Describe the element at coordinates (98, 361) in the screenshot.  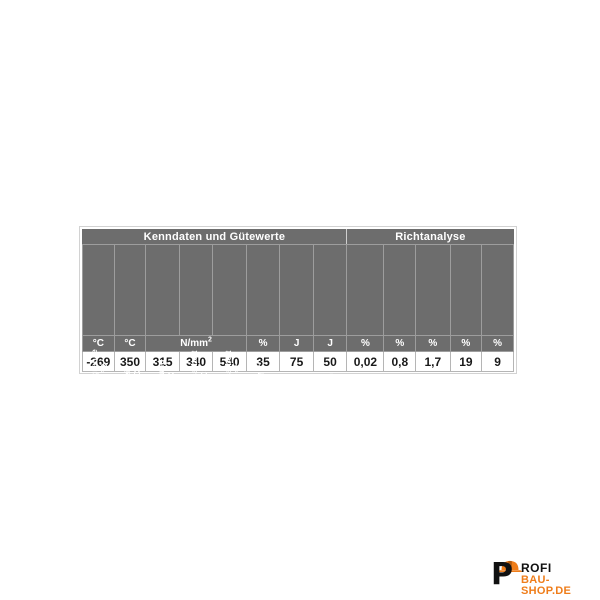
I see `value-cell: -269` at that location.